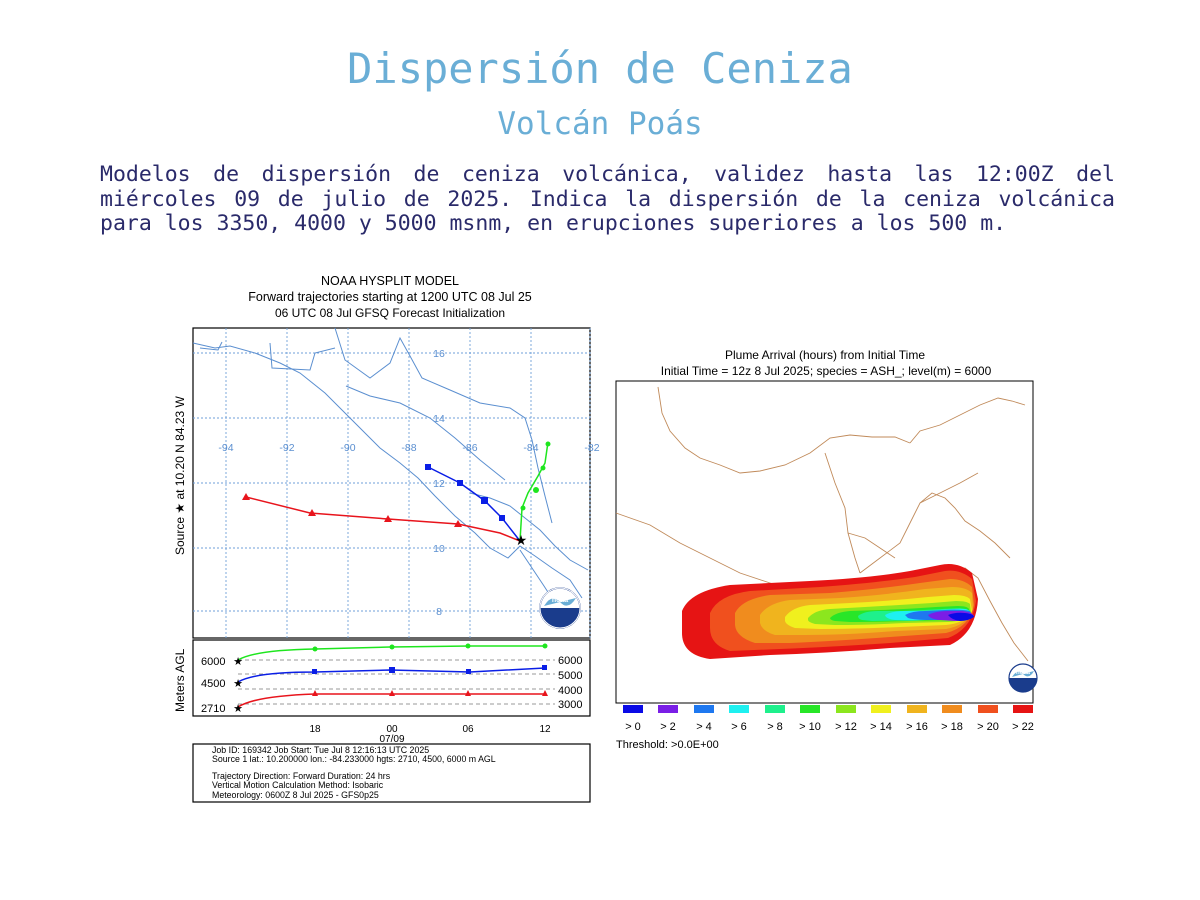 The height and width of the screenshot is (900, 1200). What do you see at coordinates (600, 68) in the screenshot?
I see `page-title: Dispersión de Ceniza` at bounding box center [600, 68].